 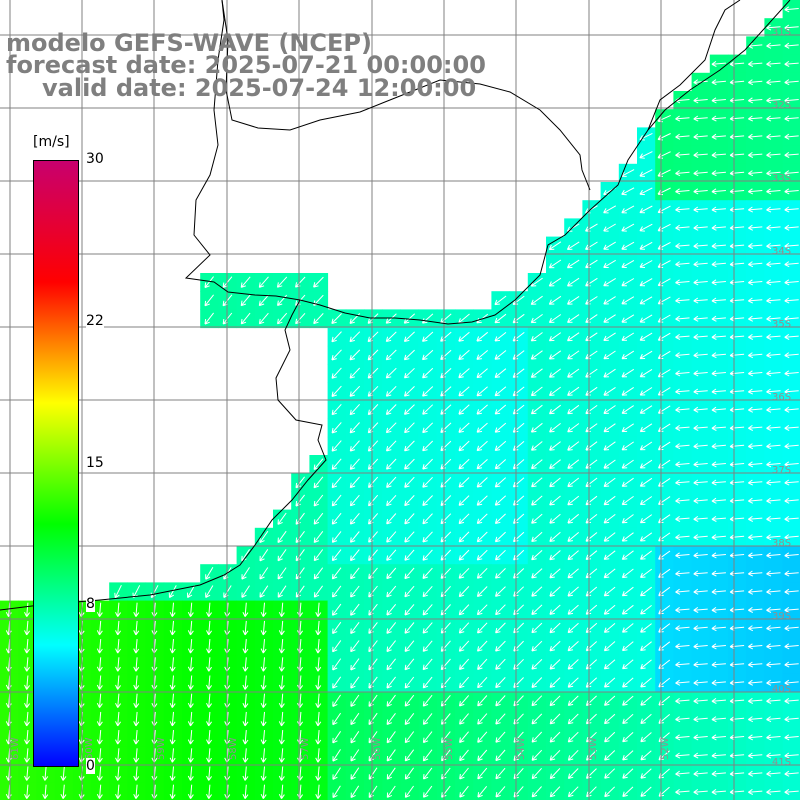 I want to click on colorbar-tick-label: 0, so click(x=90, y=766).